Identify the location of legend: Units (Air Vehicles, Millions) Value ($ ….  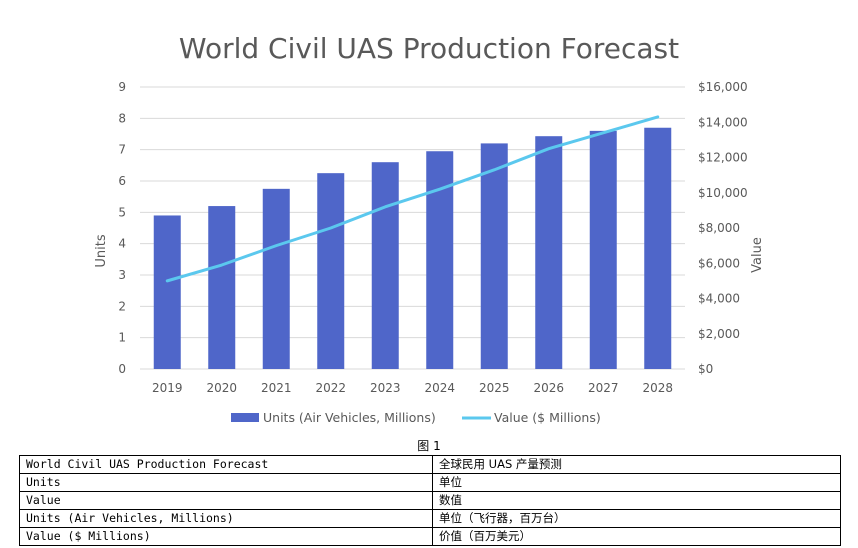
(416, 417).